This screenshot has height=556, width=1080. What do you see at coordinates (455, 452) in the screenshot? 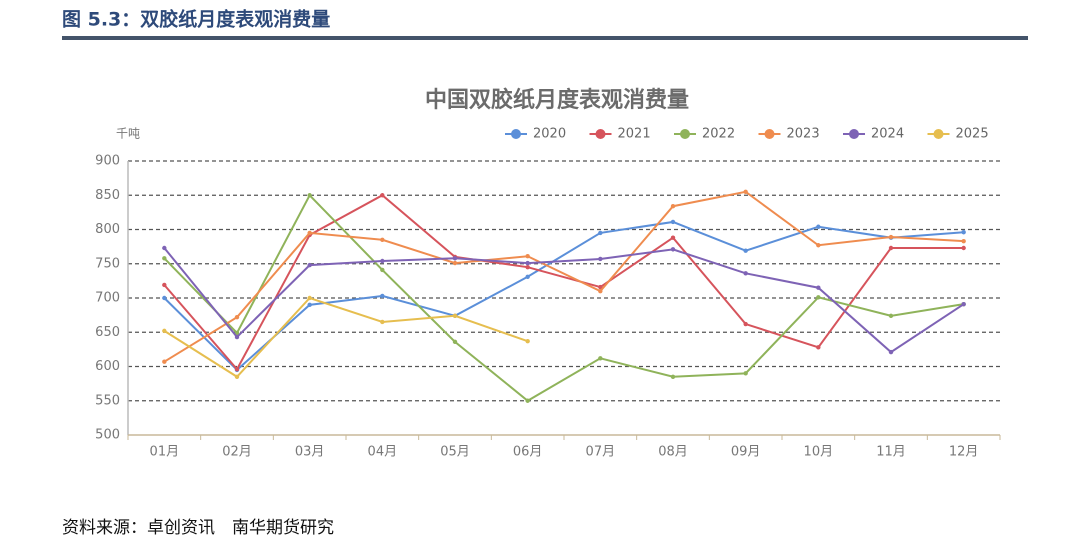
I see `x-tick-label: 05月` at bounding box center [455, 452].